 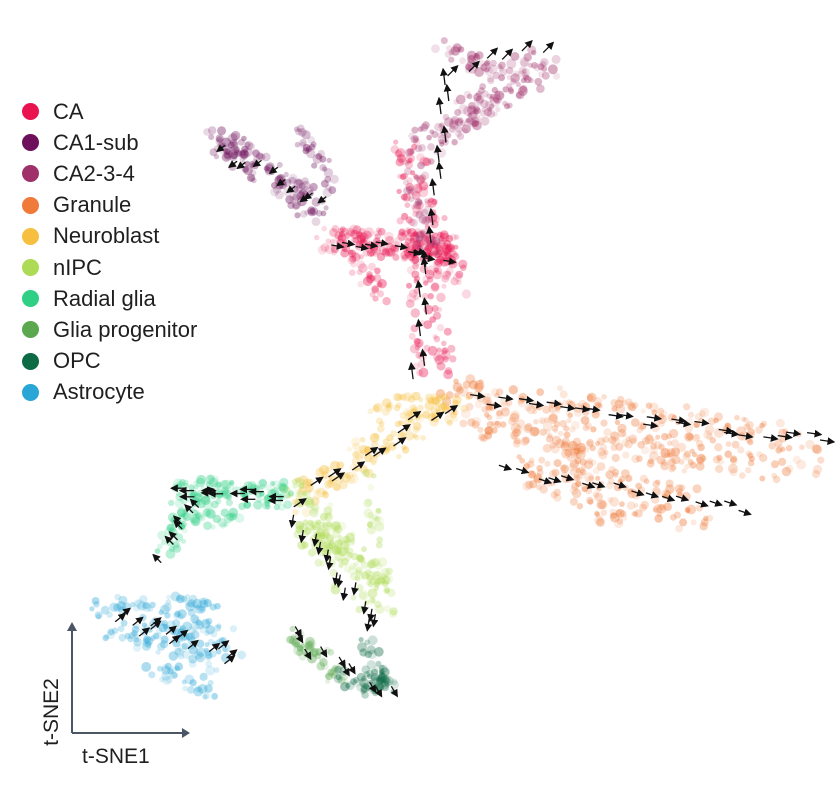 What do you see at coordinates (109, 236) in the screenshot?
I see `legend-item: Neuroblast` at bounding box center [109, 236].